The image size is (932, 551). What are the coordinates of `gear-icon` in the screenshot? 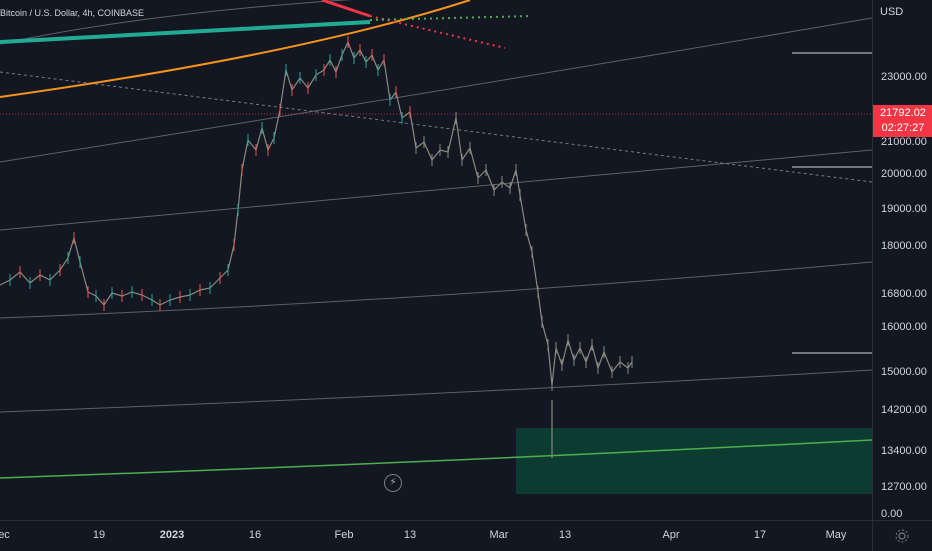 It's located at (902, 536).